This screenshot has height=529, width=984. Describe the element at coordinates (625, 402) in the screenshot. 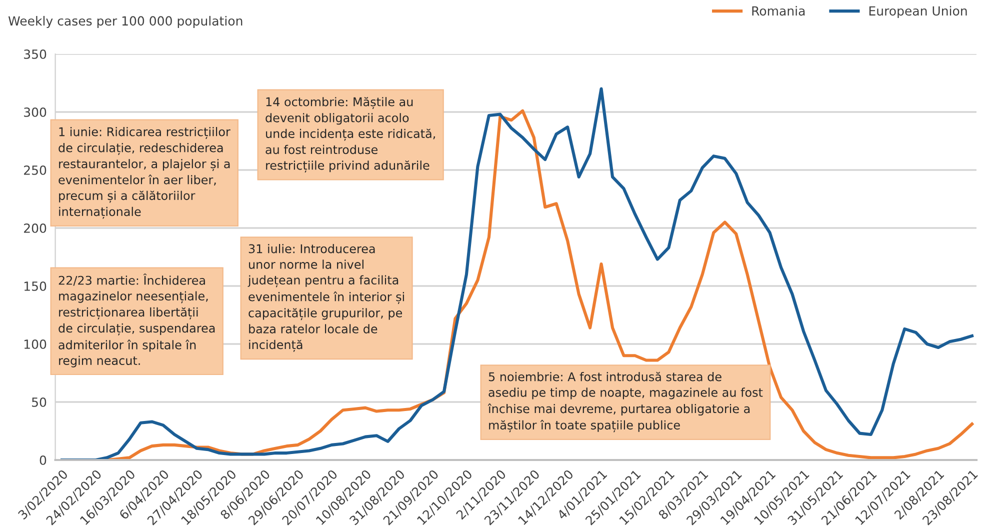

I see `annotation: 5 noiembrie: A fost introdusă starea de asediu pe timp de noapte, magazinele au fost închise mai devreme, purtarea obligatorie a măștilor în toate spațiile publice` at that location.